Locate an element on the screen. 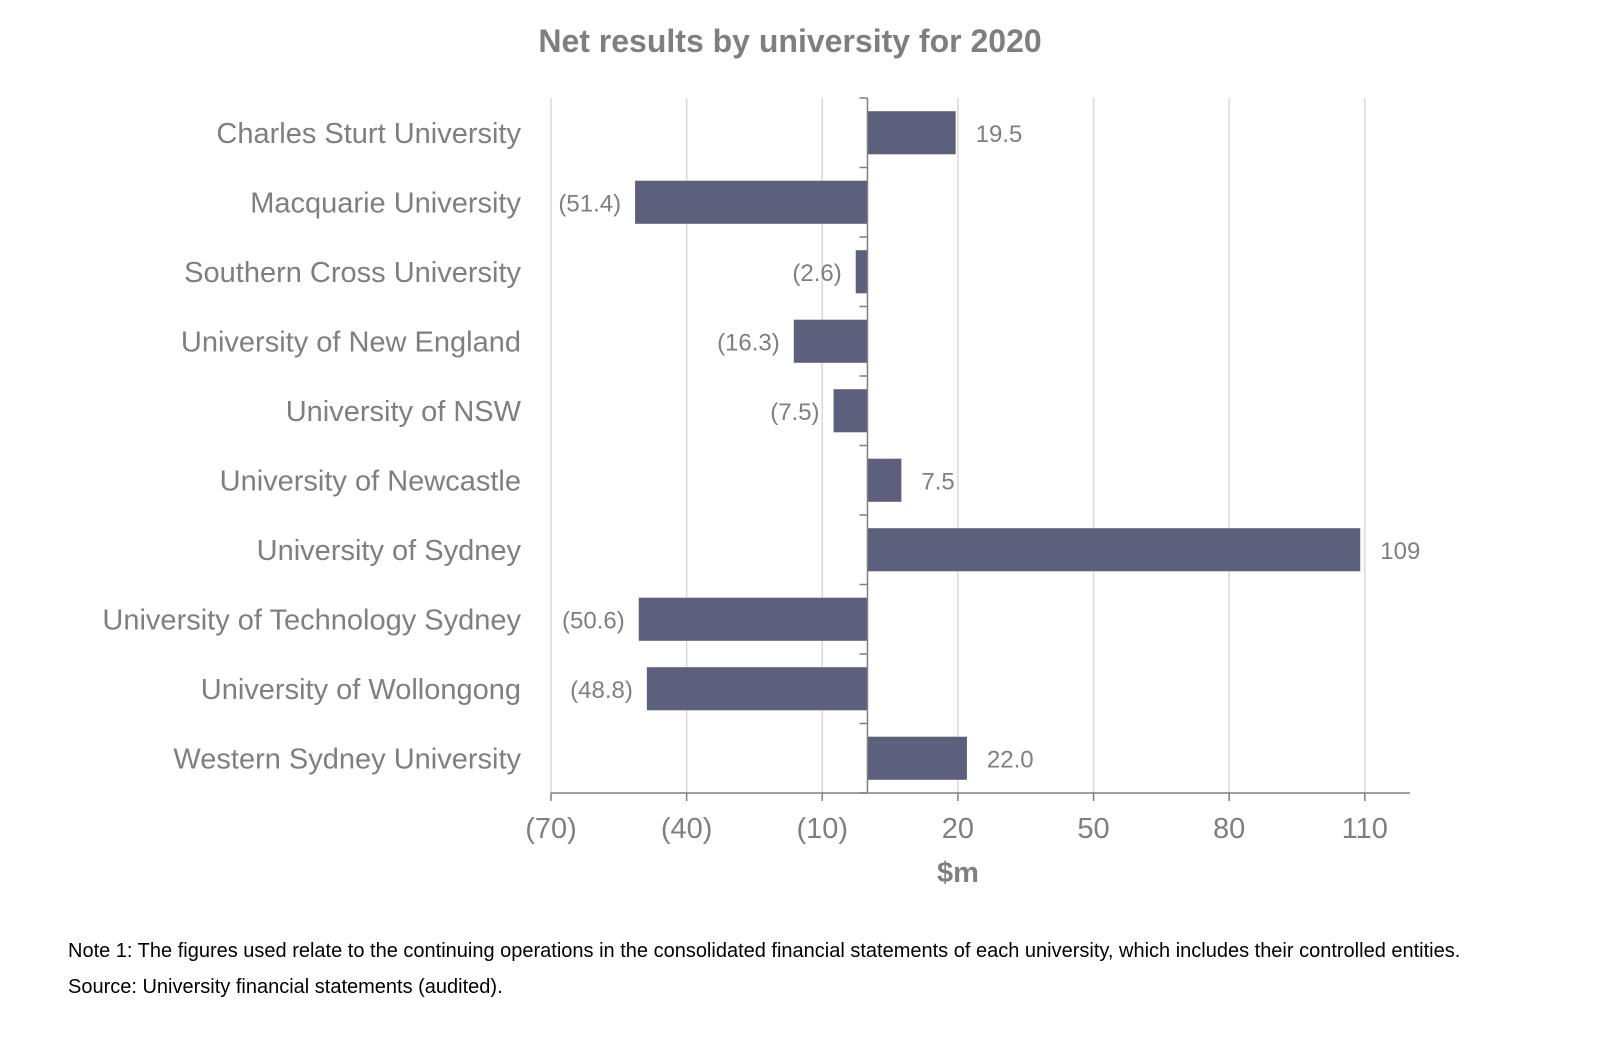 Image resolution: width=1600 pixels, height=1044 pixels. data-label: (50.6) is located at coordinates (593, 620).